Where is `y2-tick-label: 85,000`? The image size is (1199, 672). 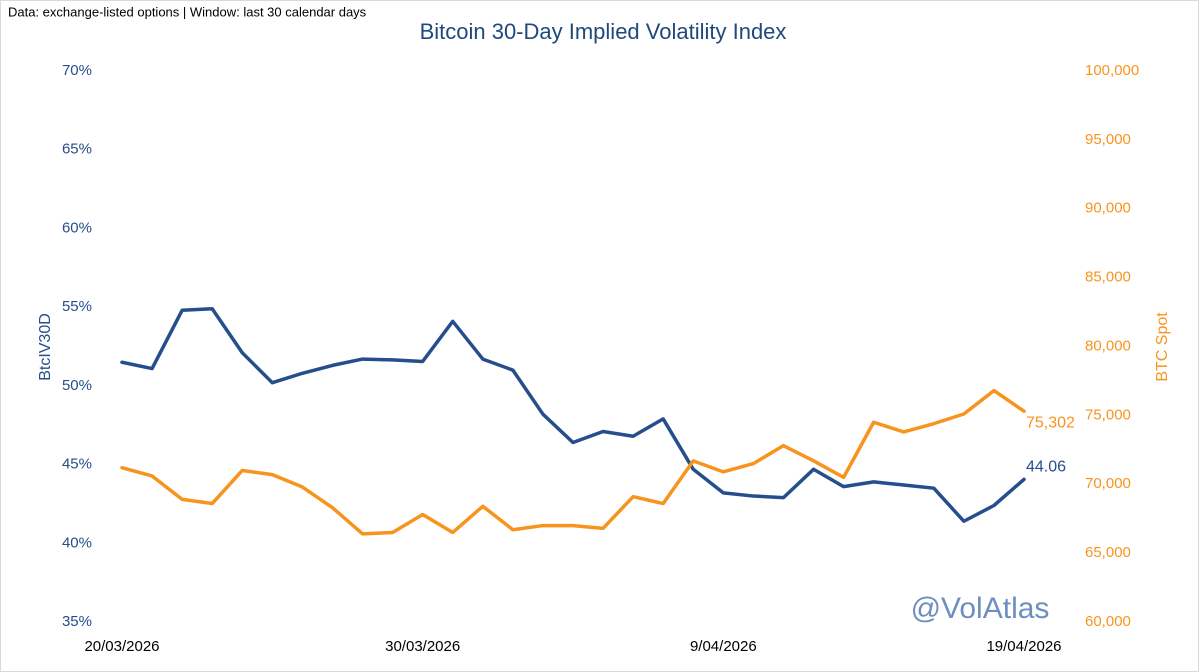 y2-tick-label: 85,000 is located at coordinates (1108, 277).